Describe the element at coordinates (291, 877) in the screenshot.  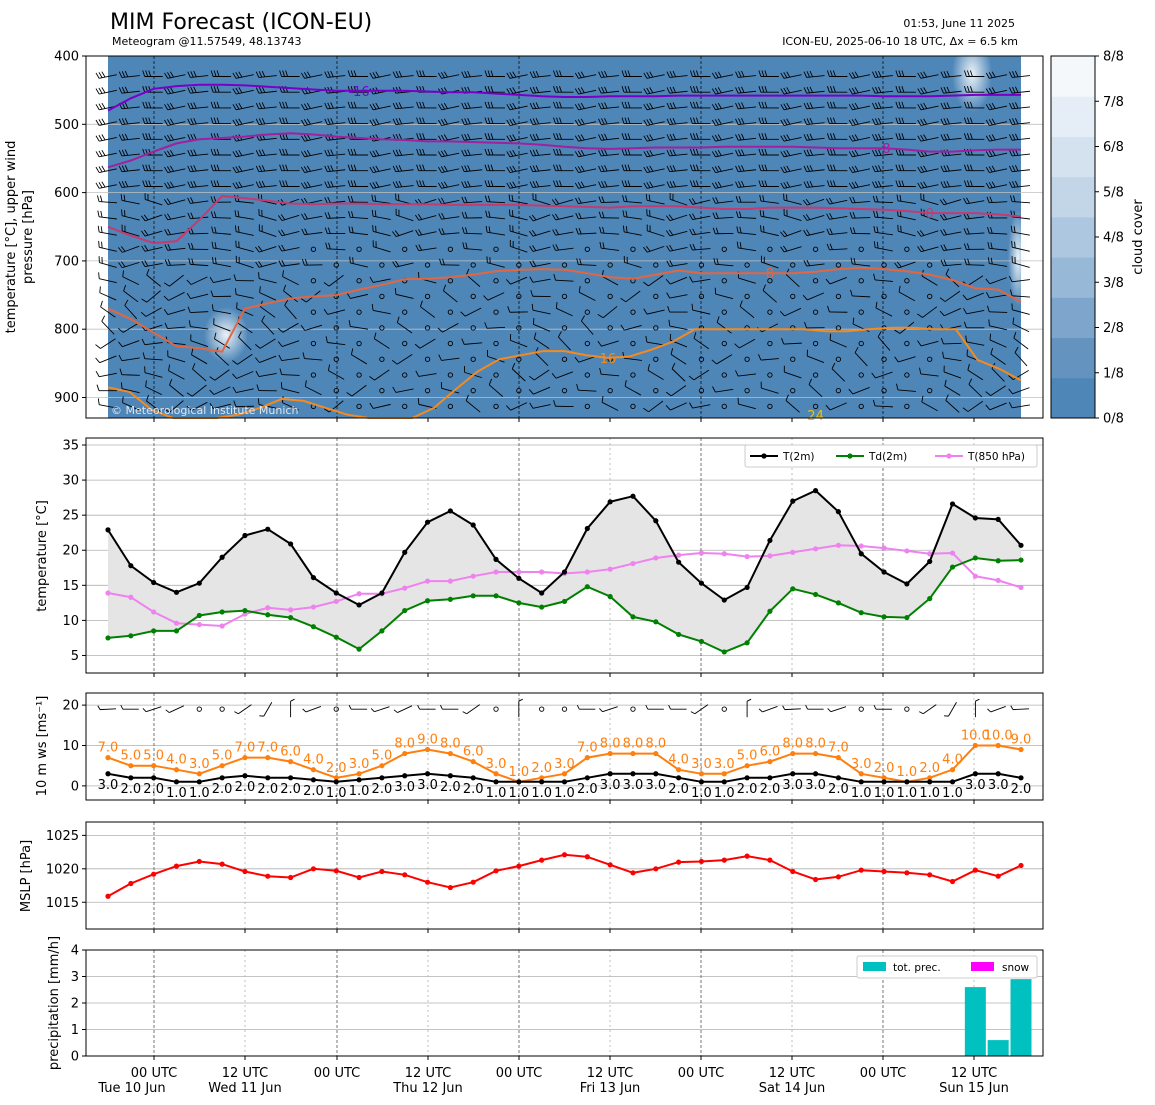
I see `mslp-line-point` at that location.